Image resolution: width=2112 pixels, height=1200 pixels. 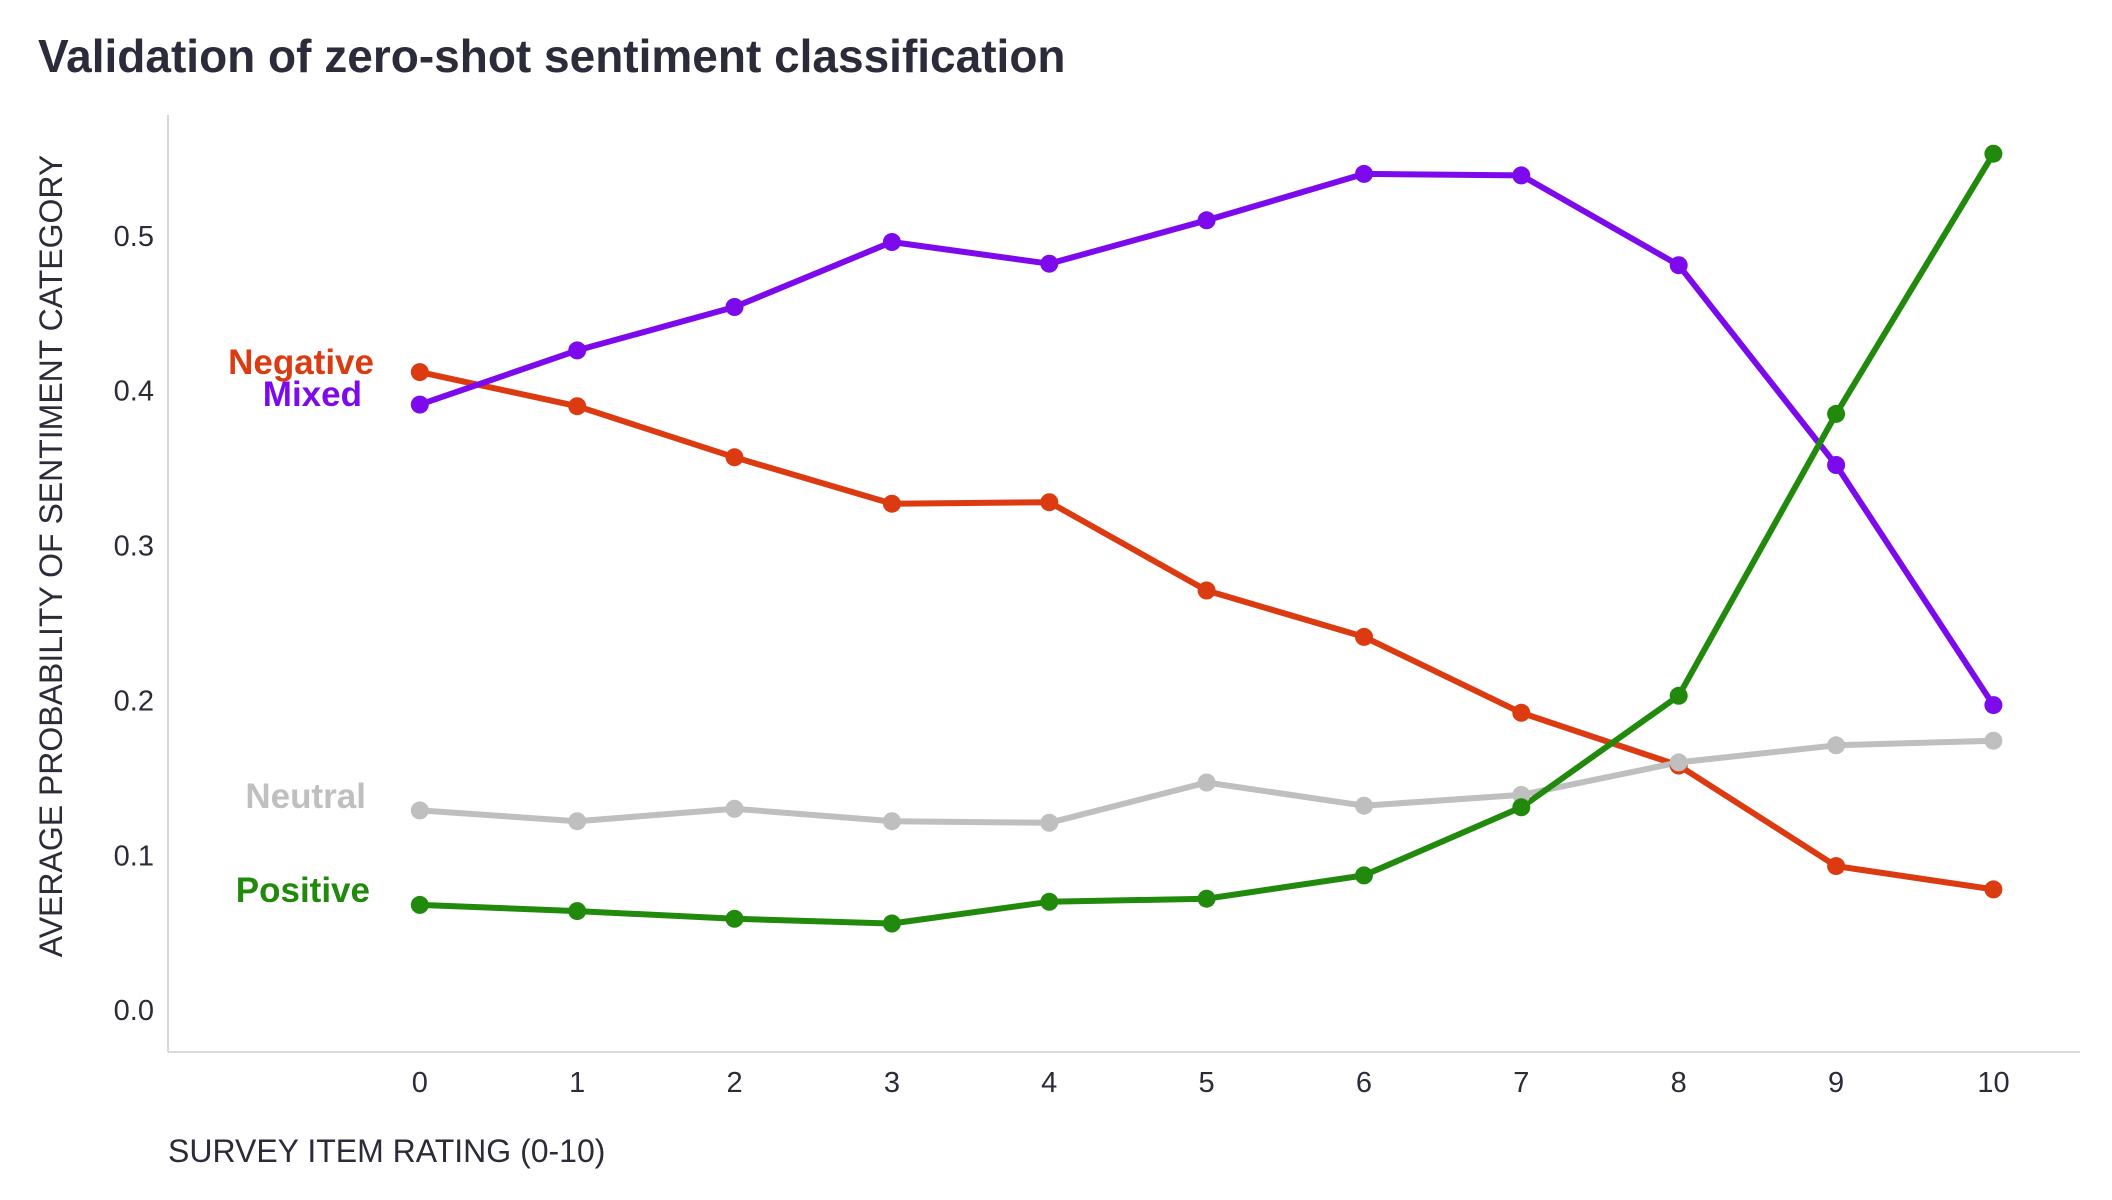 I want to click on series-label-neutral: Neutral, so click(x=305, y=796).